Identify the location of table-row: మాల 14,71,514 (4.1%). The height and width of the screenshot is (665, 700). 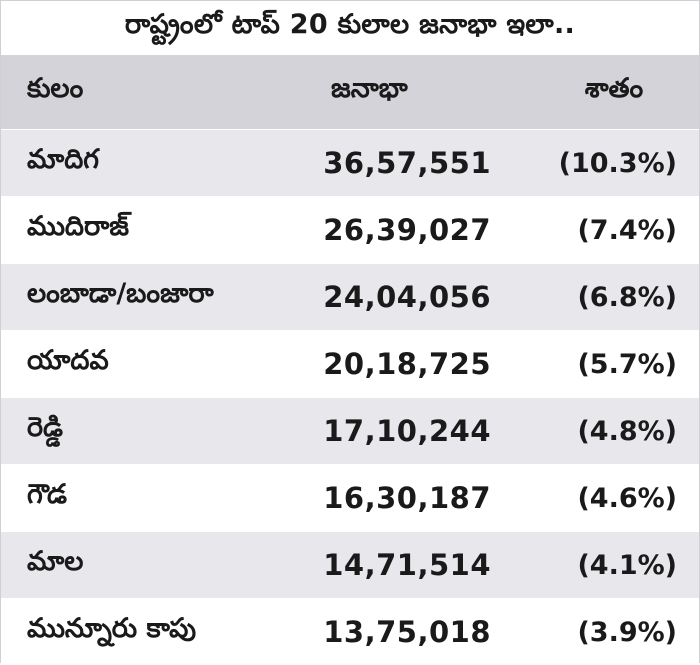
(350, 564).